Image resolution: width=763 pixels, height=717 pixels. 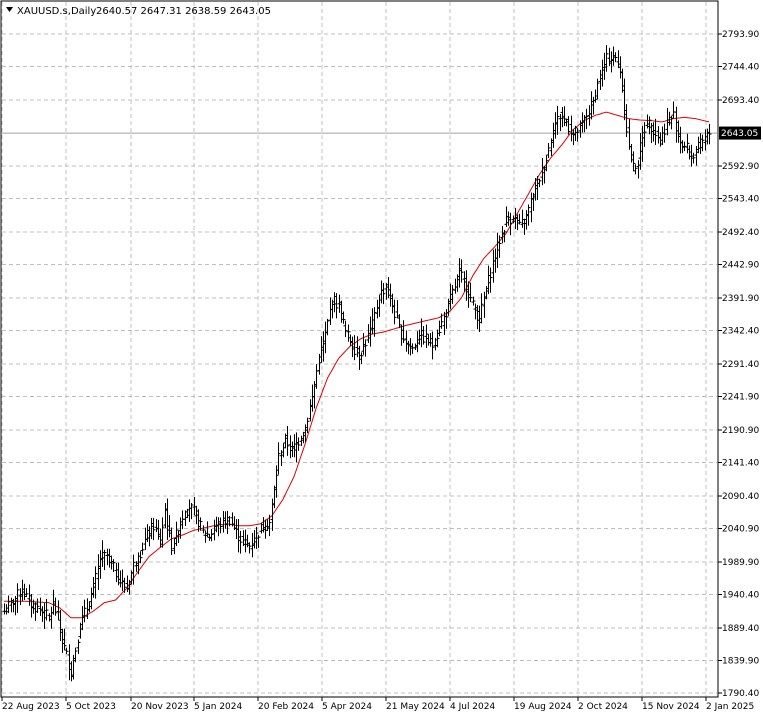 What do you see at coordinates (730, 707) in the screenshot?
I see `x-tick-label: 2 Jan 2025` at bounding box center [730, 707].